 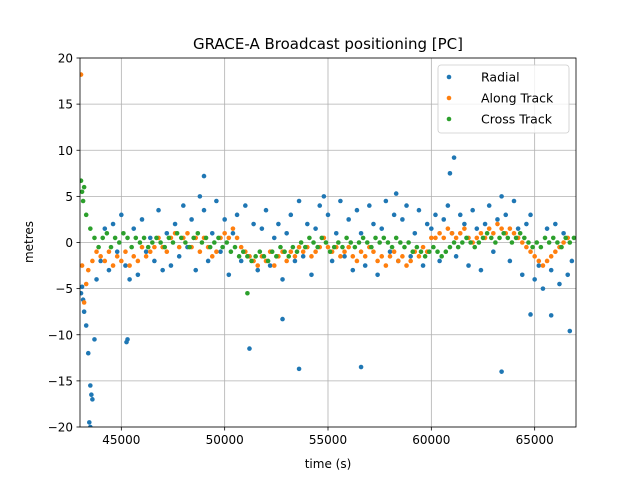 I want to click on legend-box, so click(x=503, y=99).